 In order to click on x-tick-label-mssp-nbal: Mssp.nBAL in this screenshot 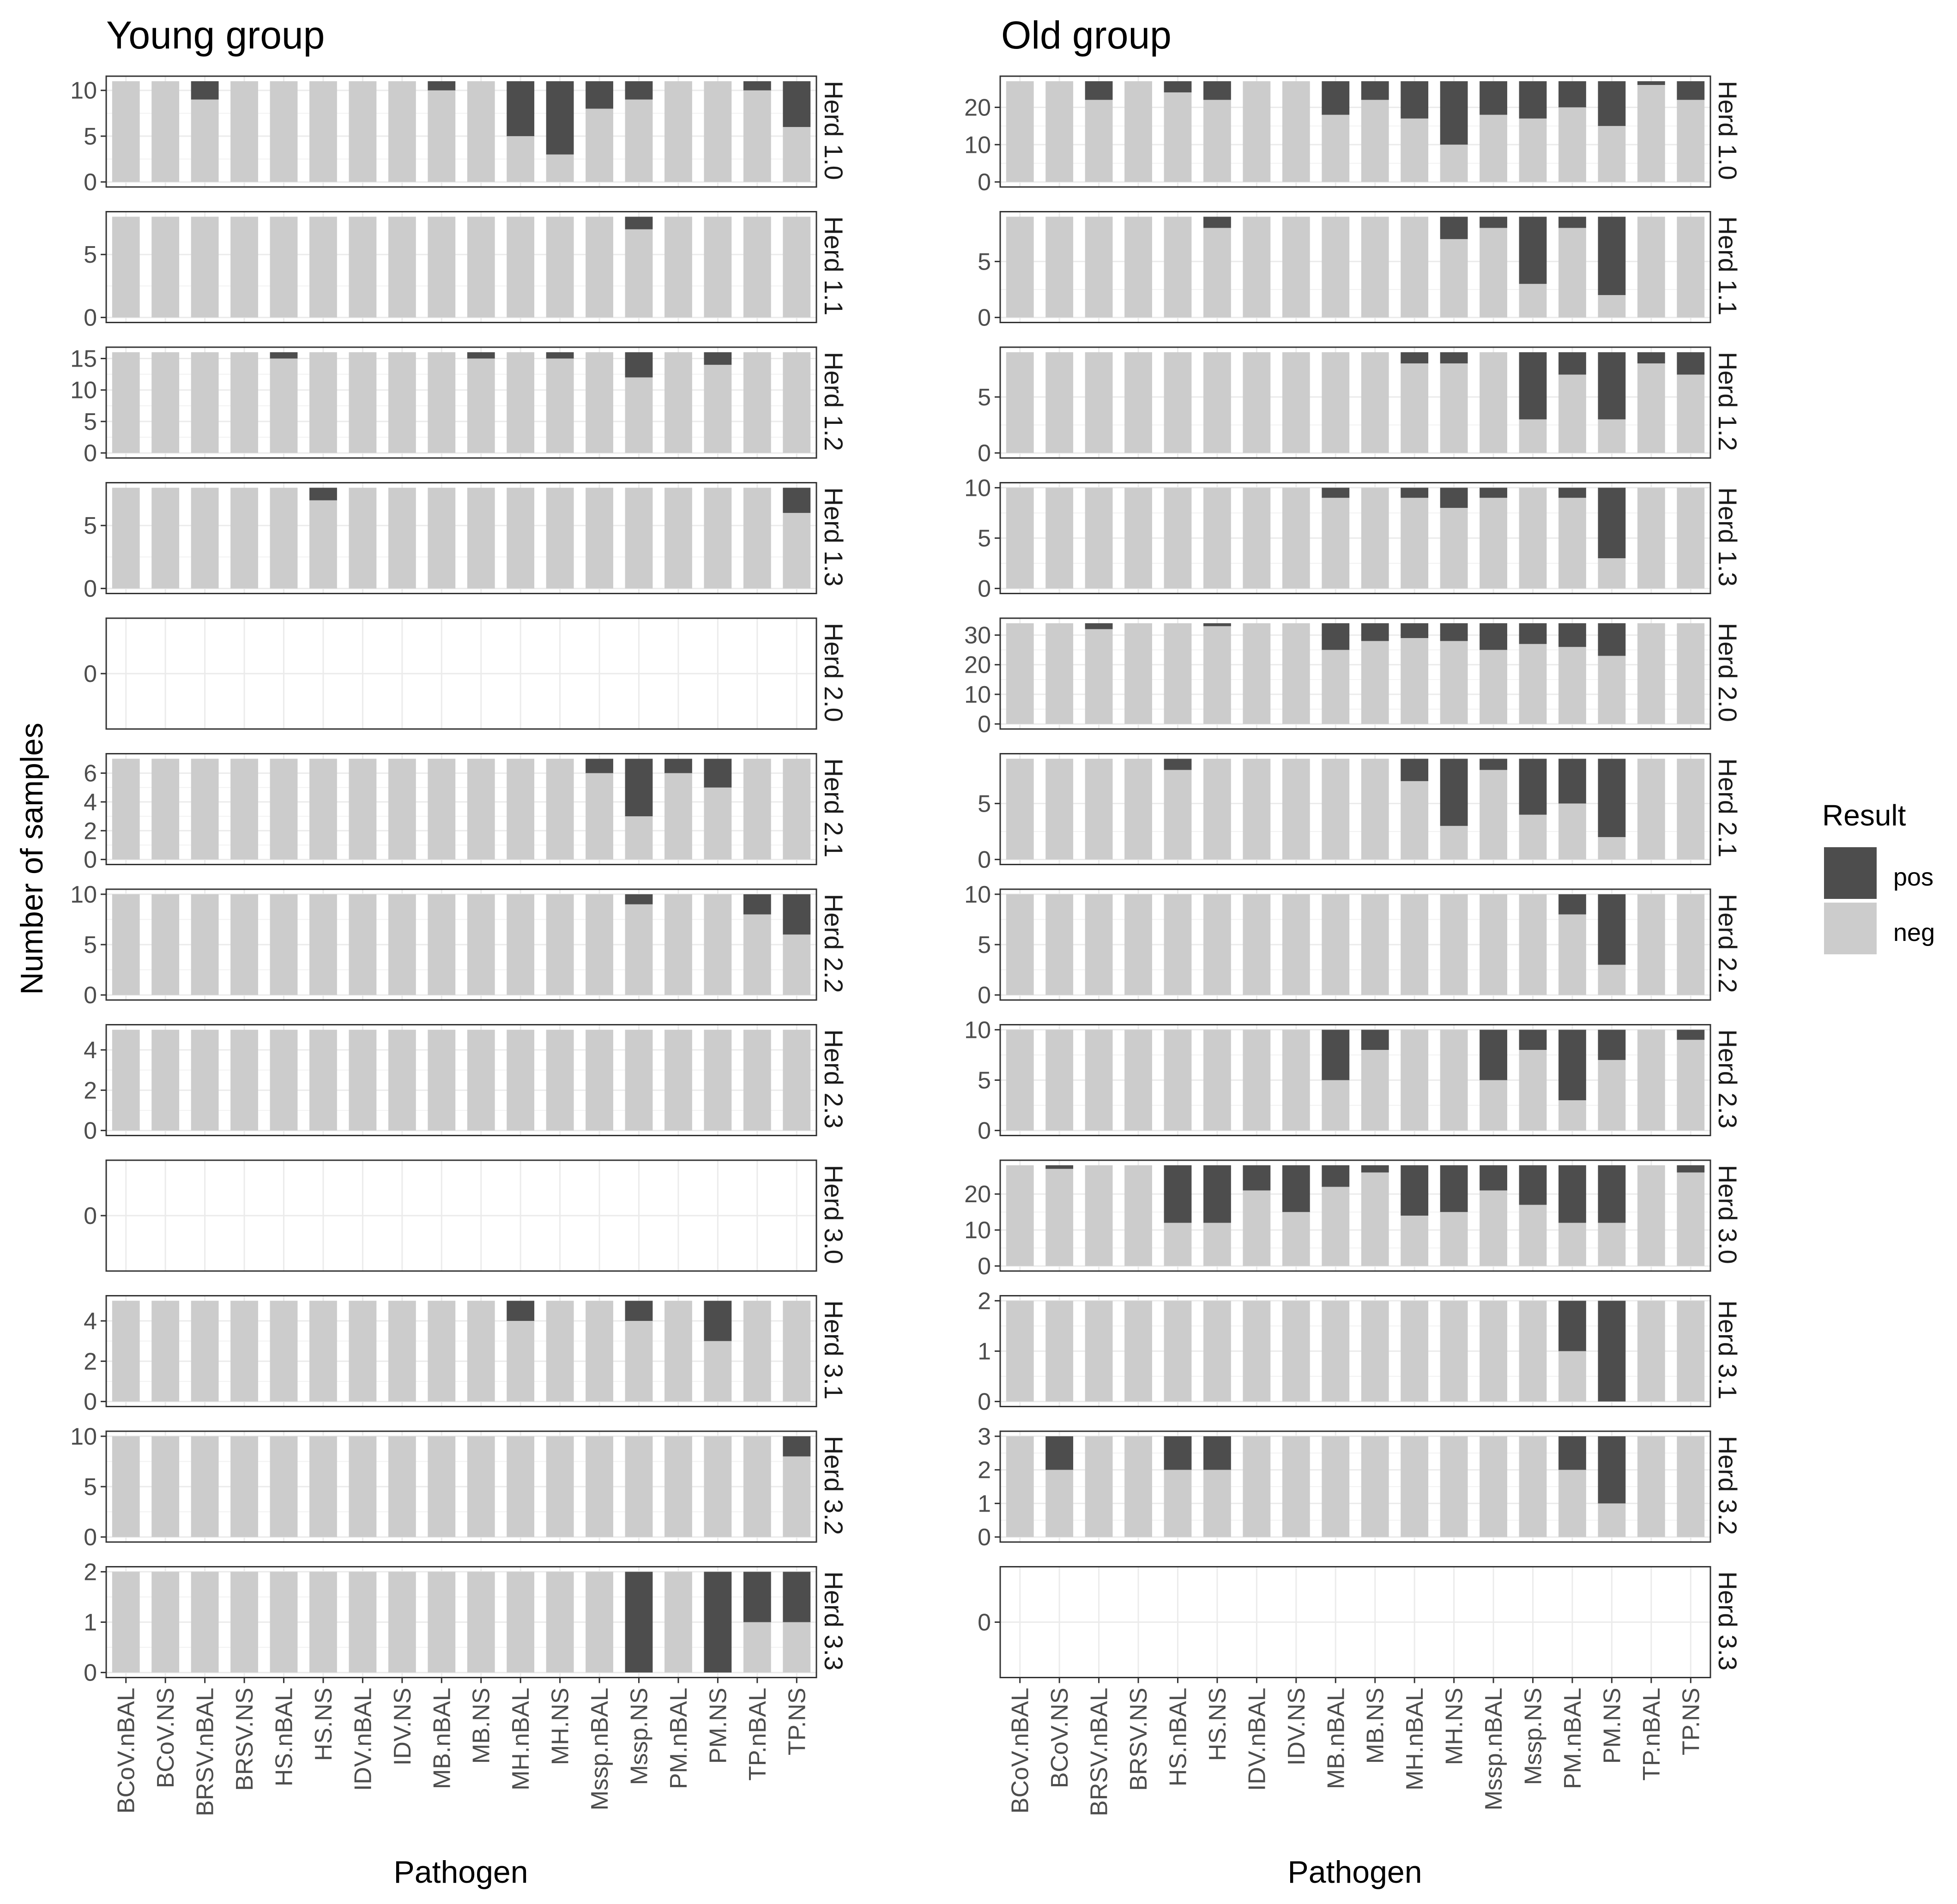, I will do `click(599, 1749)`.